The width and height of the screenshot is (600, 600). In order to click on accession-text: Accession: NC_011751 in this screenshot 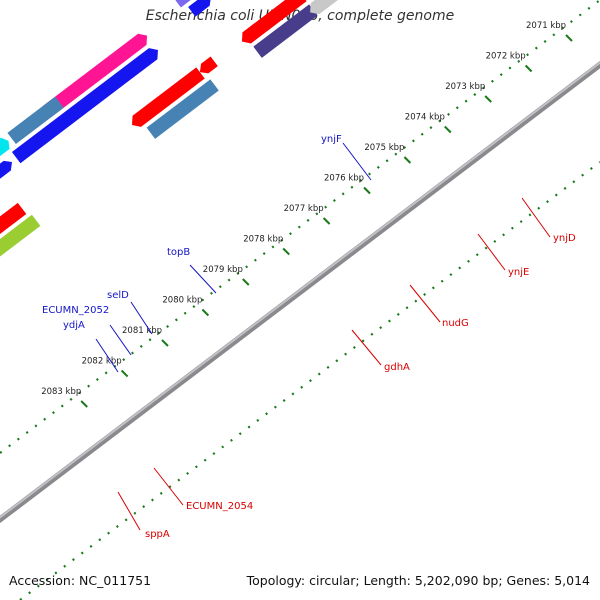, I will do `click(80, 580)`.